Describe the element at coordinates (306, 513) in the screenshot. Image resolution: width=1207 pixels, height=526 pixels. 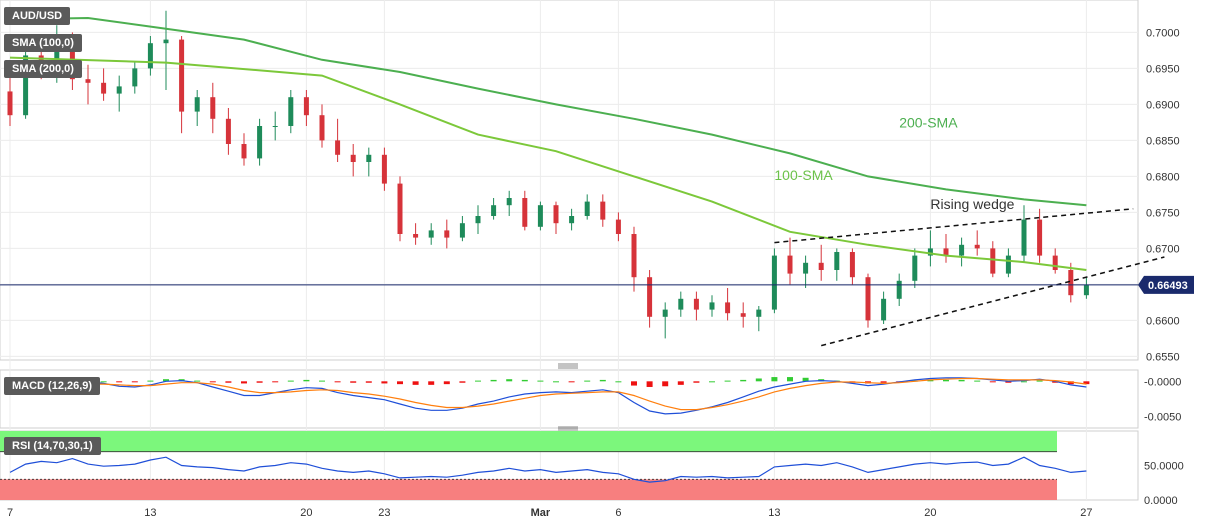
I see `x-tick-label-2: 20` at that location.